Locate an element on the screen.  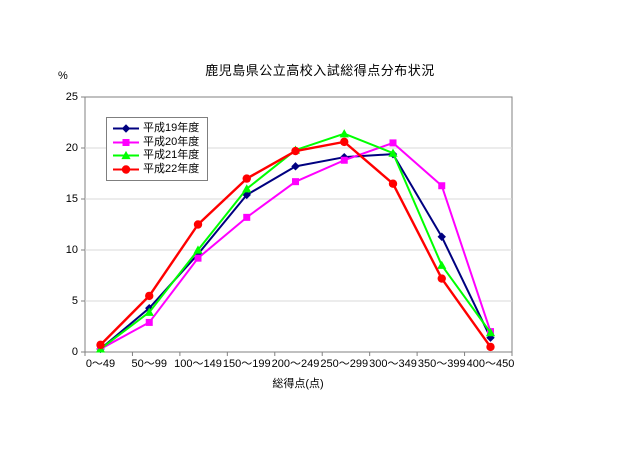
x-tick-label: 0～49 is located at coordinates (100, 364).